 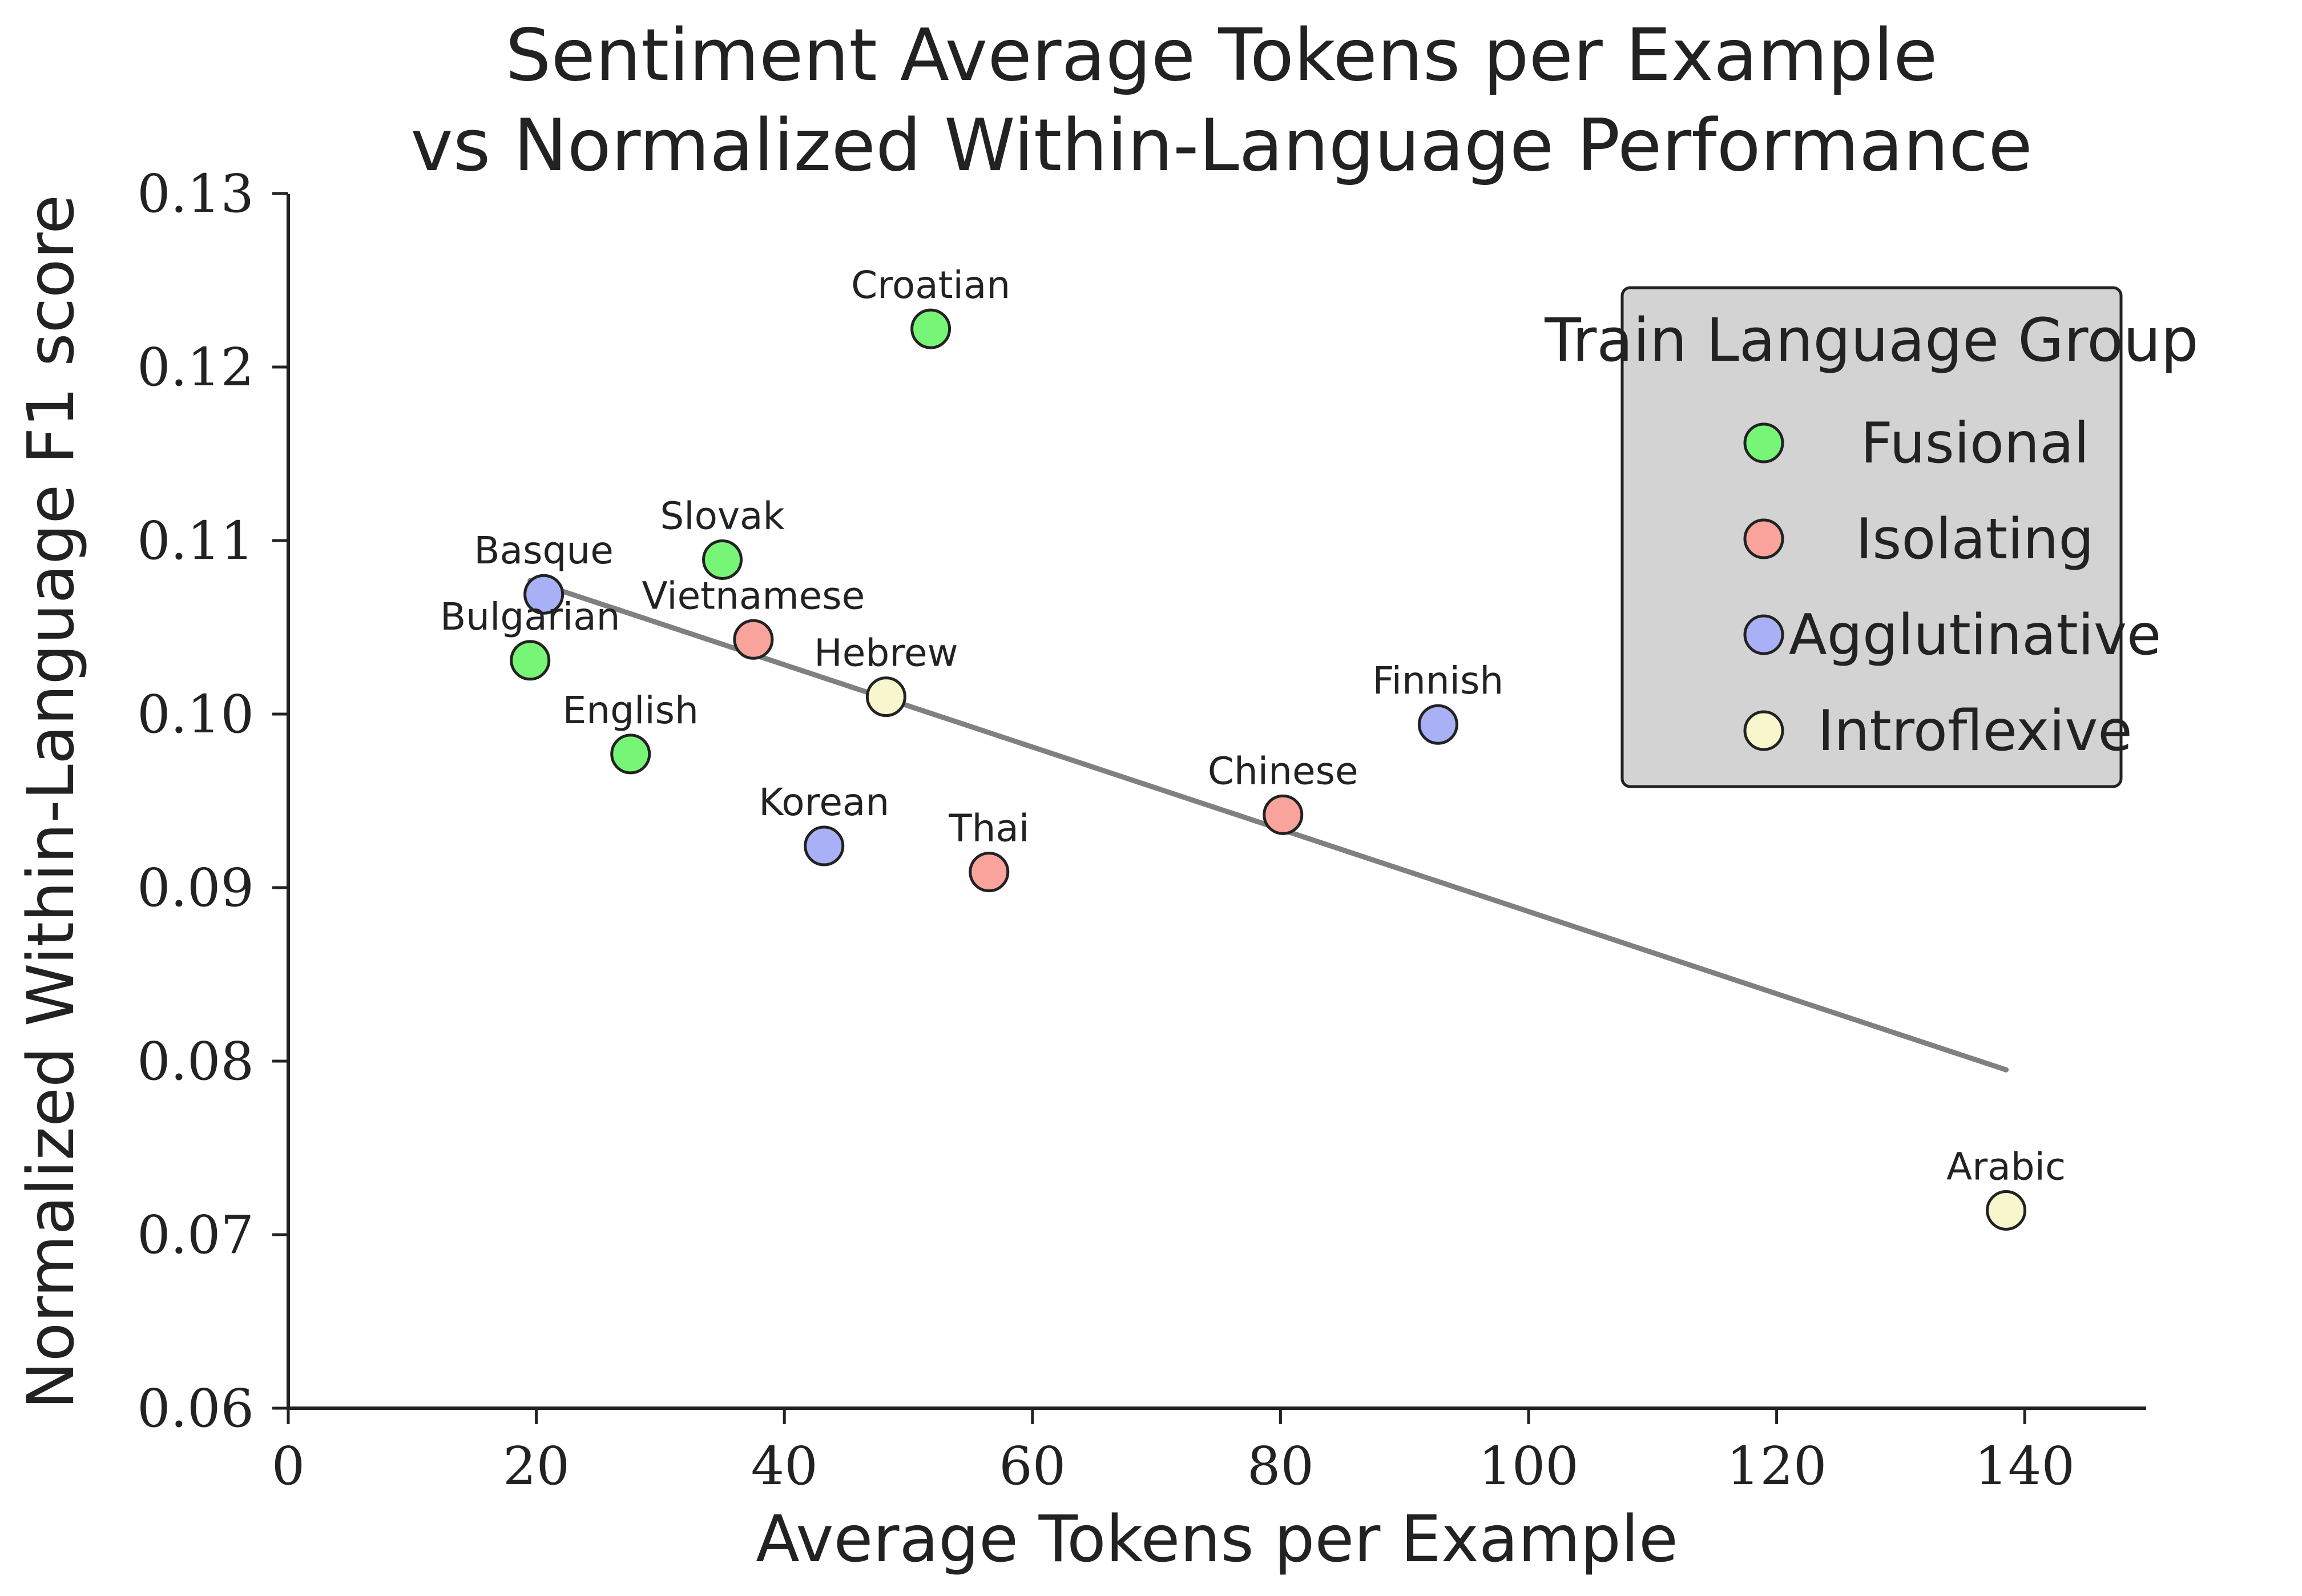 I want to click on point-label-bulgarian: Bulgarian, so click(x=530, y=617).